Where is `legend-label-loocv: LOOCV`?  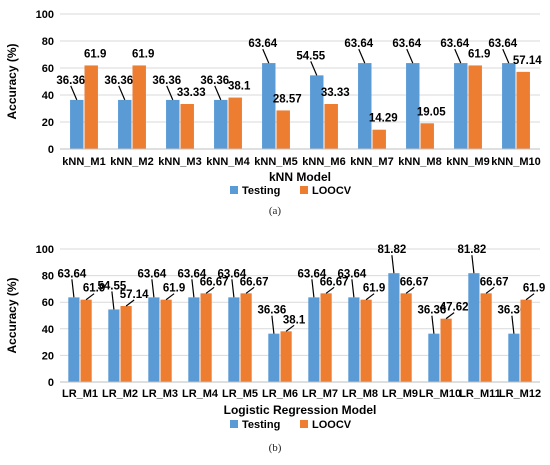
legend-label-loocv: LOOCV is located at coordinates (332, 191).